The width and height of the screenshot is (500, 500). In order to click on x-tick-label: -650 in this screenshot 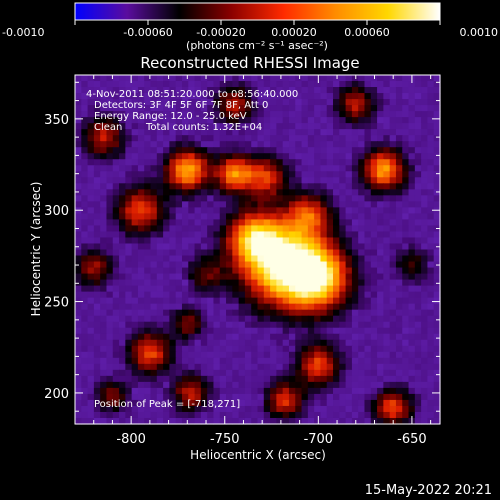, I will do `click(412, 439)`.